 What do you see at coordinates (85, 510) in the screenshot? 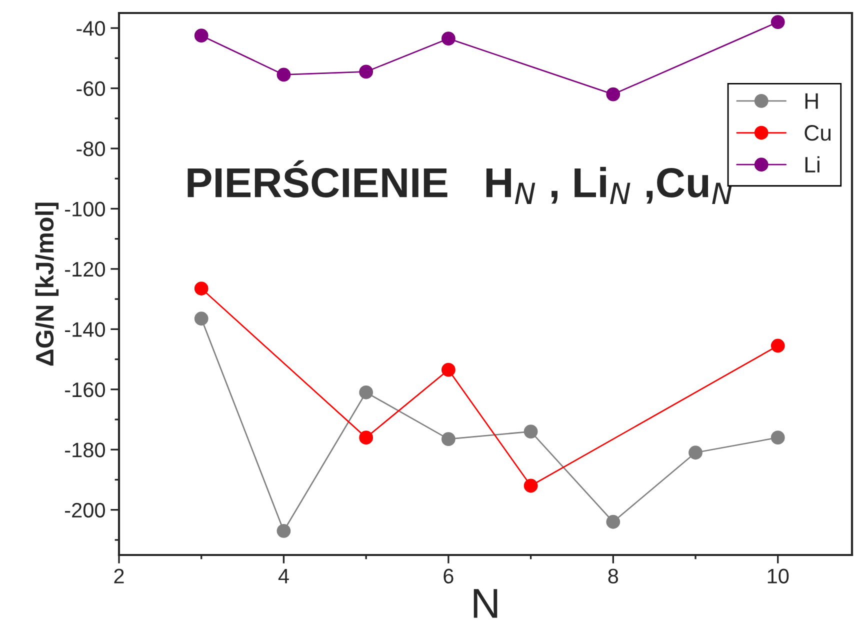
I see `y-tick-label: -200` at bounding box center [85, 510].